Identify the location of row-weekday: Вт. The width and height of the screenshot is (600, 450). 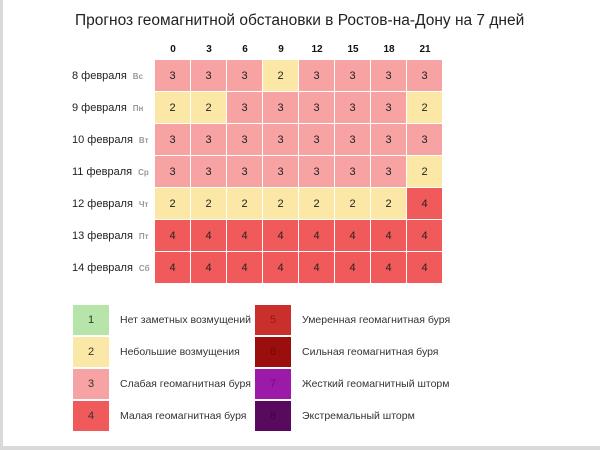
(143, 140).